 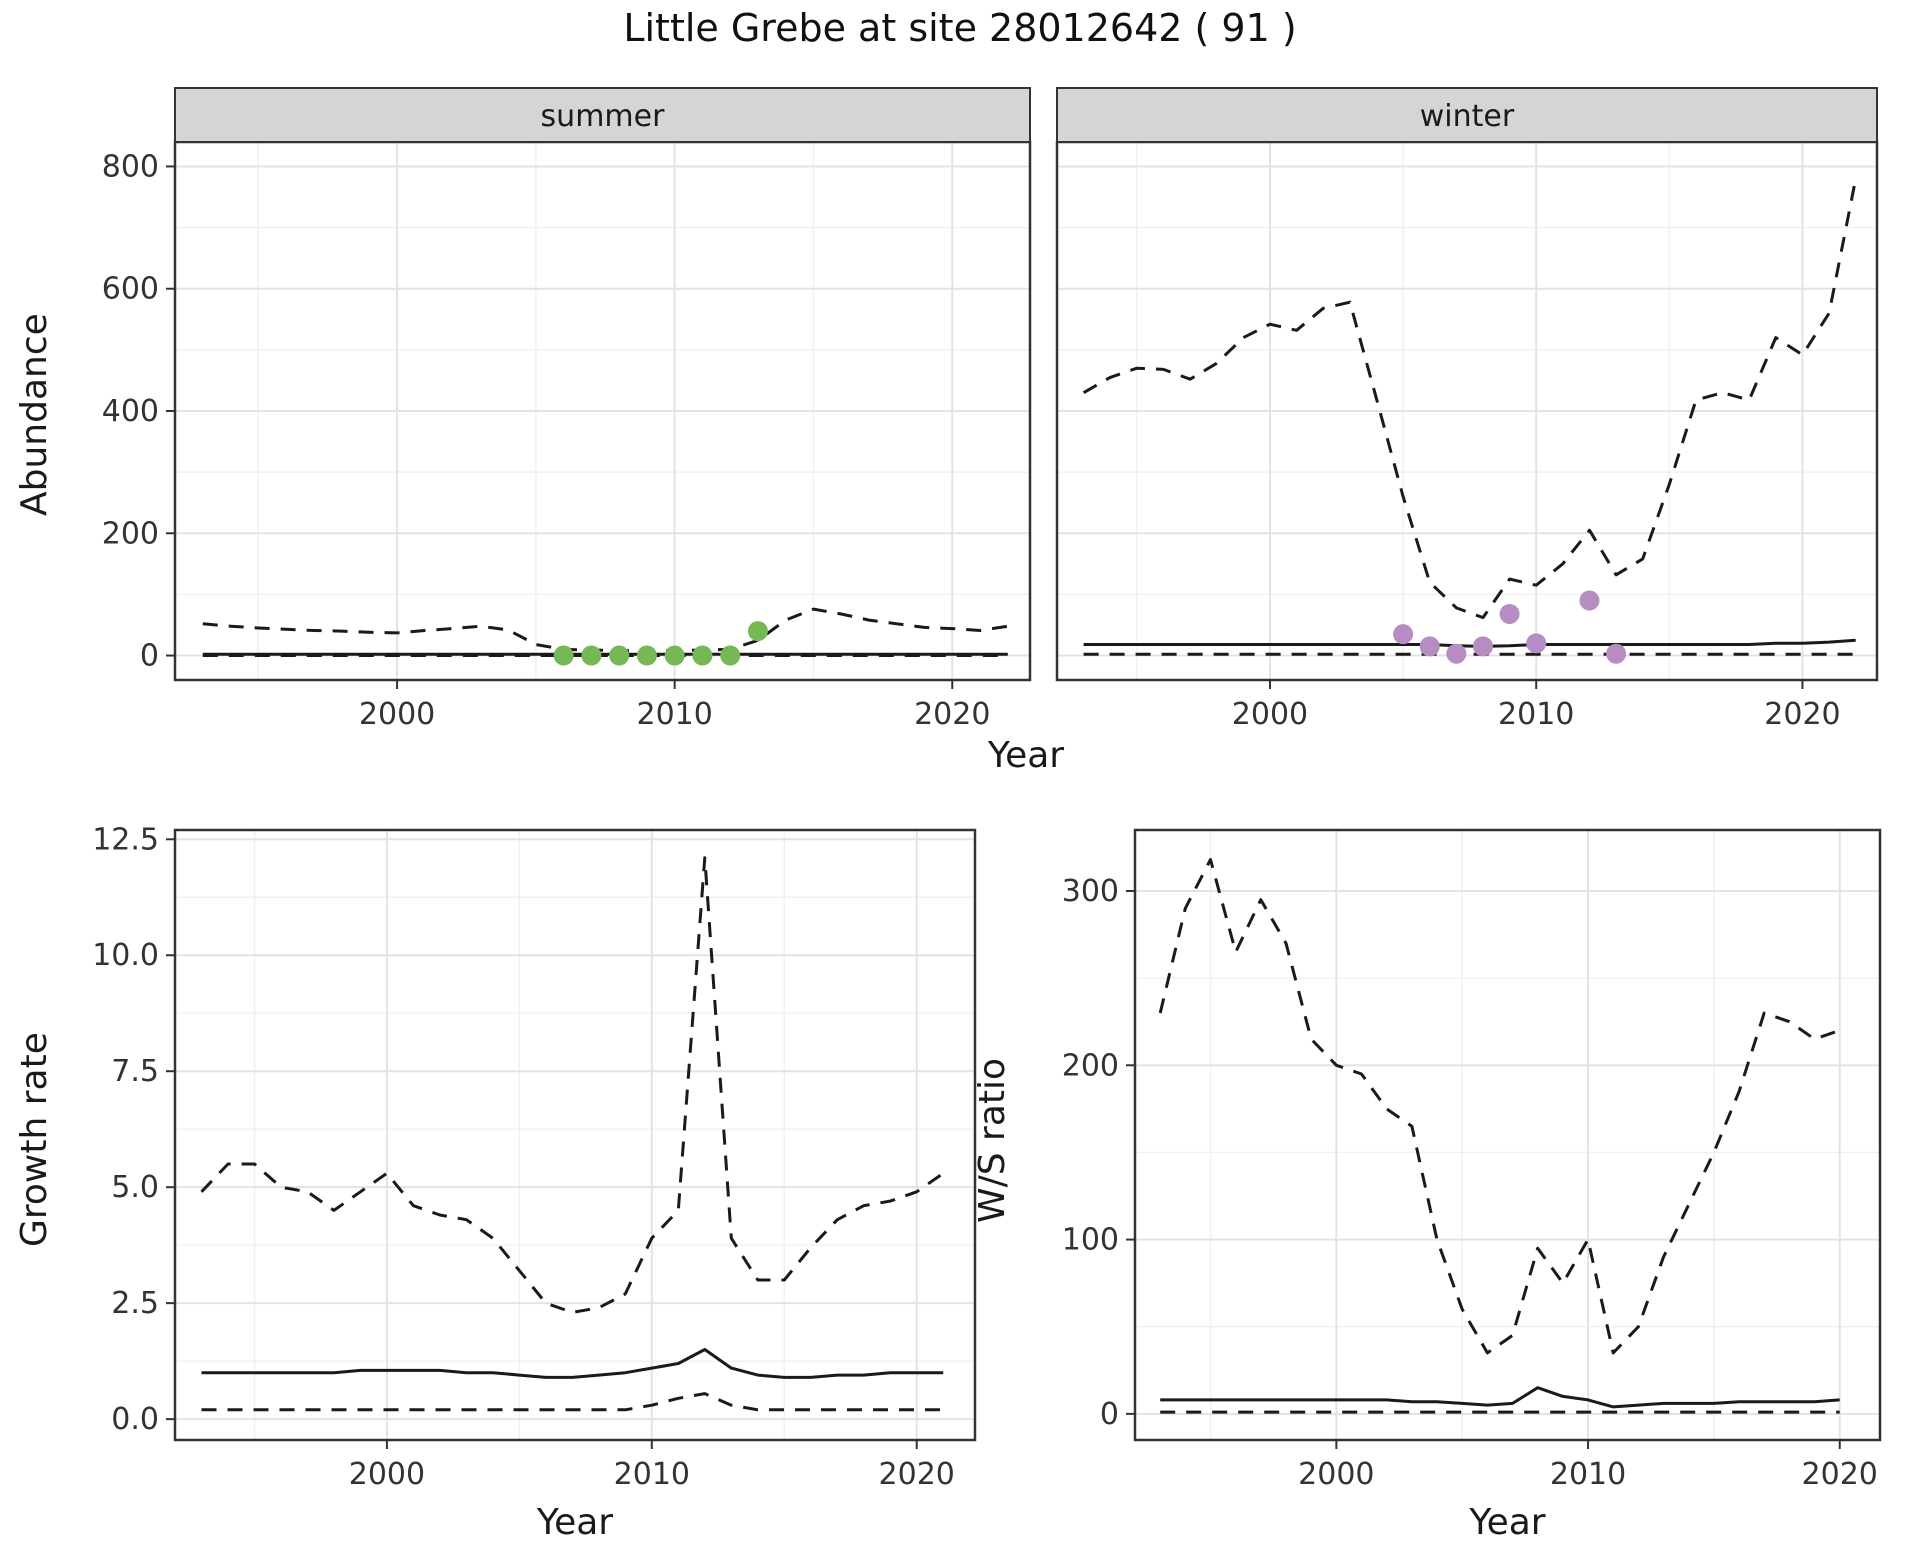 What do you see at coordinates (960, 28) in the screenshot?
I see `chart-title: Little Grebe at site 28012642 ( 91 )` at bounding box center [960, 28].